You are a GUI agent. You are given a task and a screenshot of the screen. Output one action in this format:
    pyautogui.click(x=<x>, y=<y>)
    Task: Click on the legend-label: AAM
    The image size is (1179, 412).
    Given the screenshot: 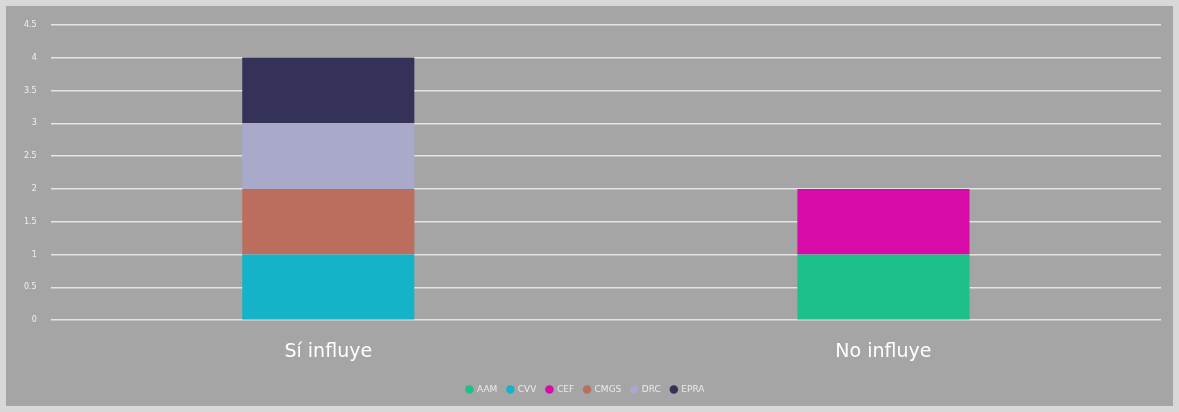 What is the action you would take?
    pyautogui.click(x=487, y=388)
    